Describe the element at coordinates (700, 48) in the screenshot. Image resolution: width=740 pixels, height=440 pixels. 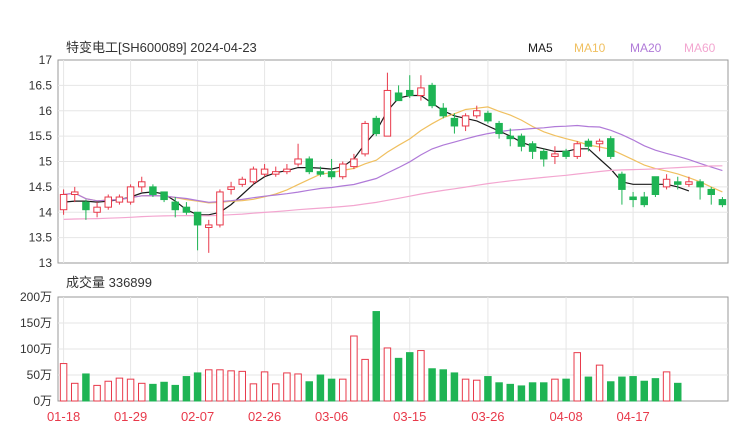
I see `legend-ma60: MA60` at that location.